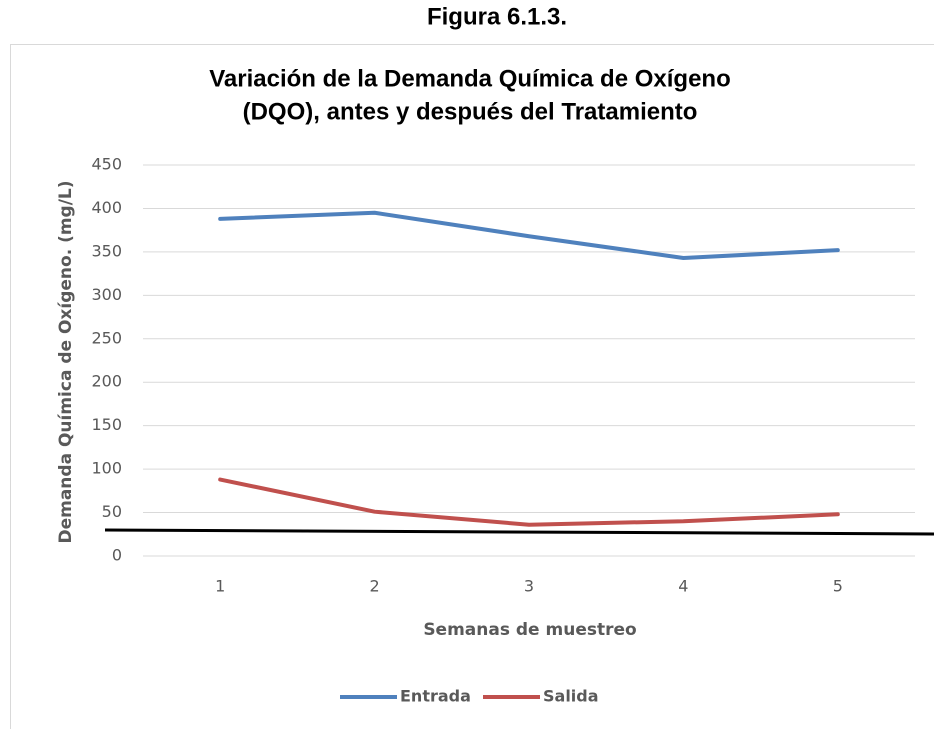 This screenshot has width=934, height=729. What do you see at coordinates (106, 250) in the screenshot?
I see `y-tick-label: 350` at bounding box center [106, 250].